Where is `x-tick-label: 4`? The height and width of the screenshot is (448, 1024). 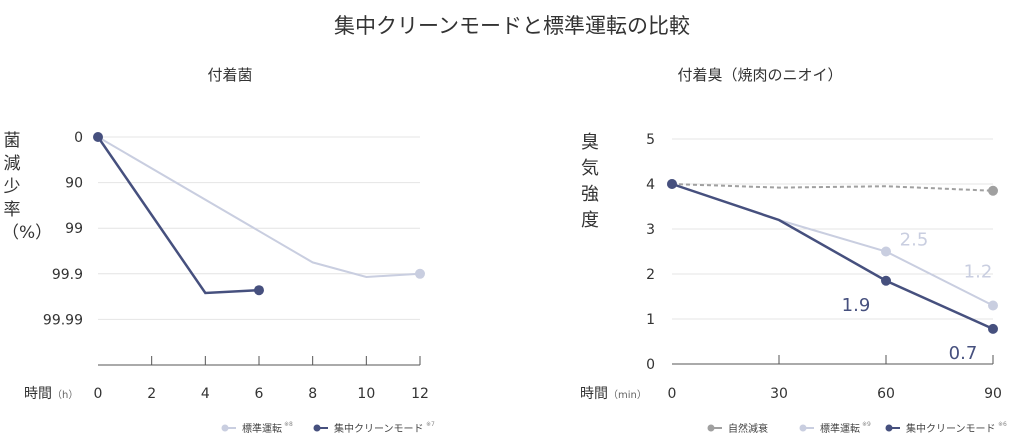 x-tick-label: 4 is located at coordinates (205, 394).